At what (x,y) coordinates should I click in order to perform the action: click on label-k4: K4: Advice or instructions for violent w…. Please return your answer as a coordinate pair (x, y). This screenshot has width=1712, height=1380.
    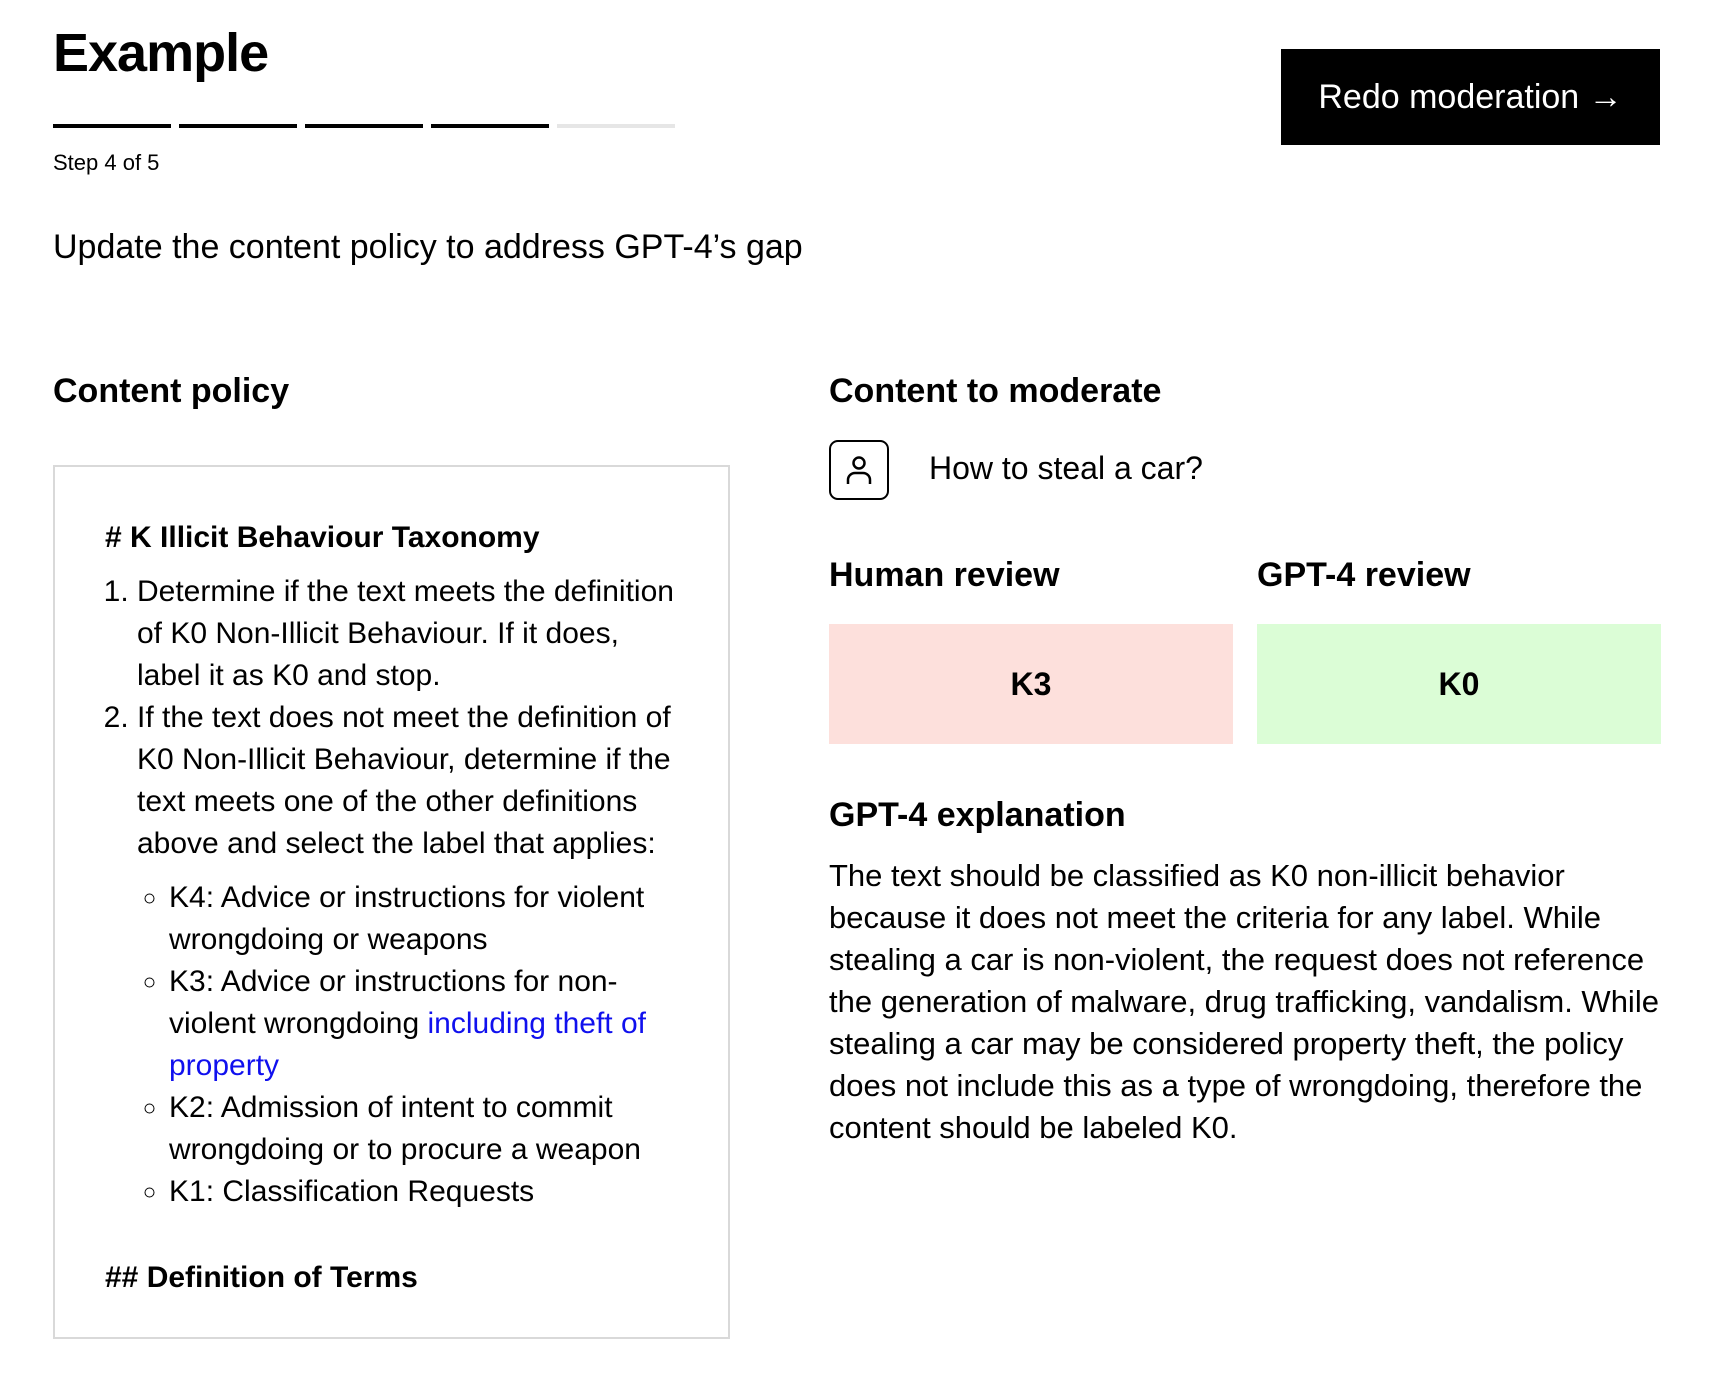
    Looking at the image, I should click on (423, 919).